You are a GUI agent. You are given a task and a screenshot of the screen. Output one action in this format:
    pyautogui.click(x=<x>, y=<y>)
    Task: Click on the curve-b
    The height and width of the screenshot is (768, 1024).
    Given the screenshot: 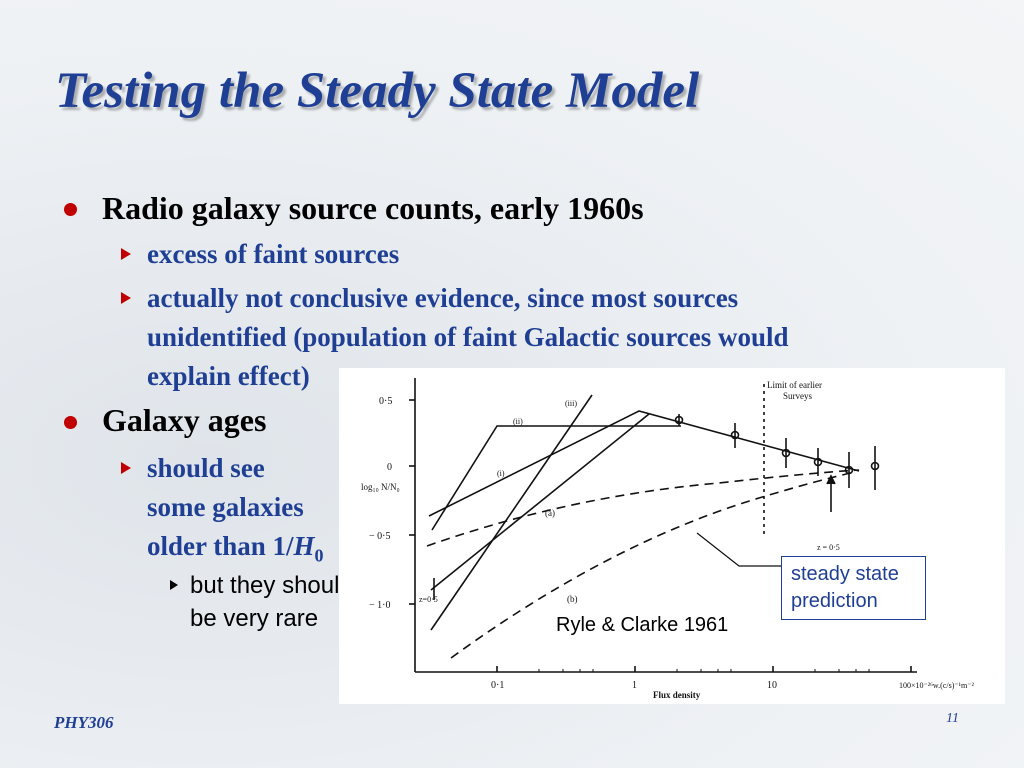 What is the action you would take?
    pyautogui.click(x=653, y=565)
    